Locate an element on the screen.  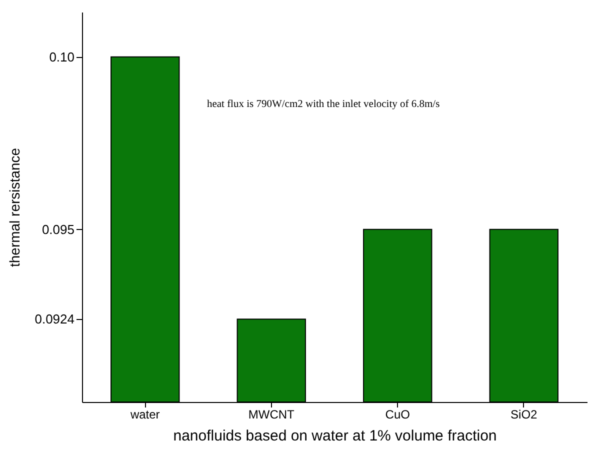
y-tick-label: 0.10 is located at coordinates (61, 56).